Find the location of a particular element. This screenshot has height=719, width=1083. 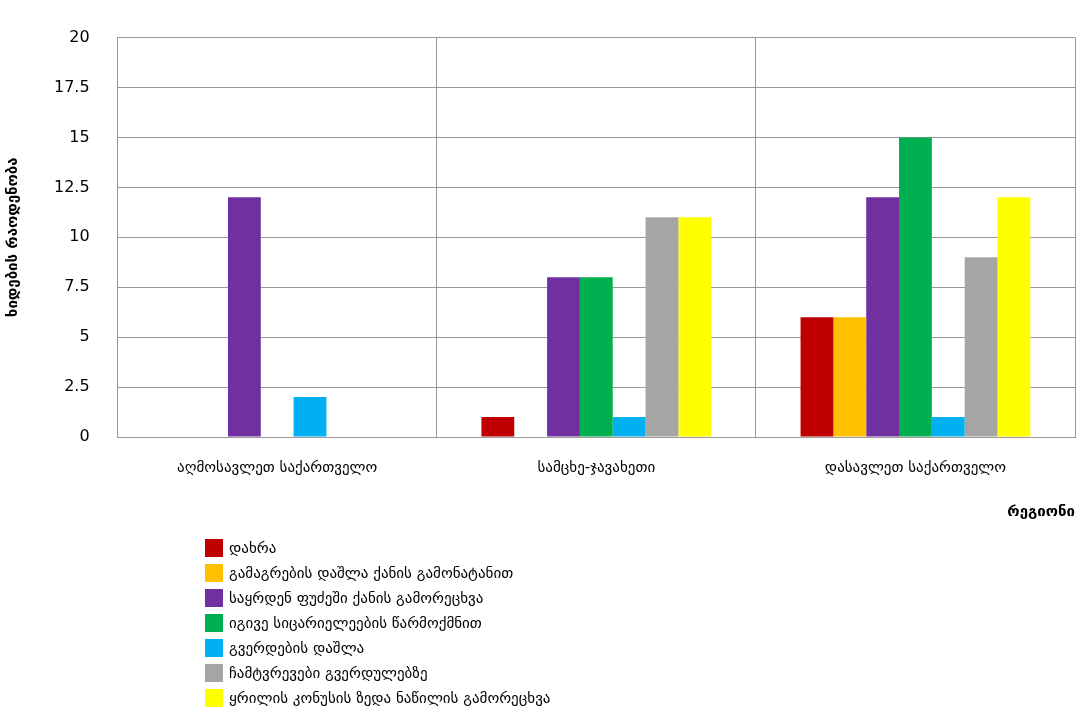

x-tick-label: დასავლეთ საქართველო is located at coordinates (915, 466).